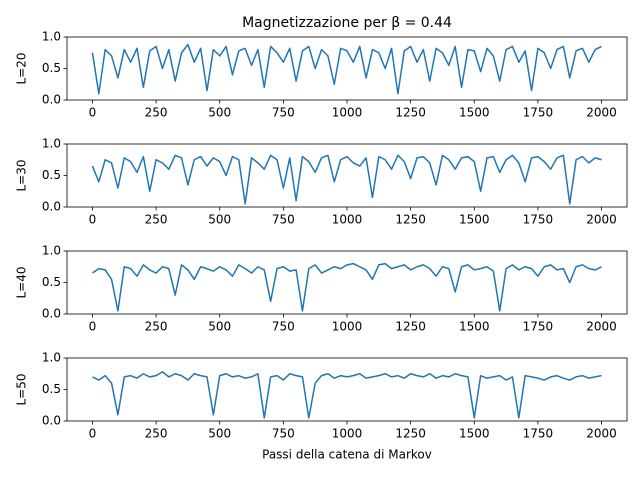 The width and height of the screenshot is (640, 480). Describe the element at coordinates (347, 23) in the screenshot. I see `chart-title: Magnetizzazione per β = 0.44` at that location.